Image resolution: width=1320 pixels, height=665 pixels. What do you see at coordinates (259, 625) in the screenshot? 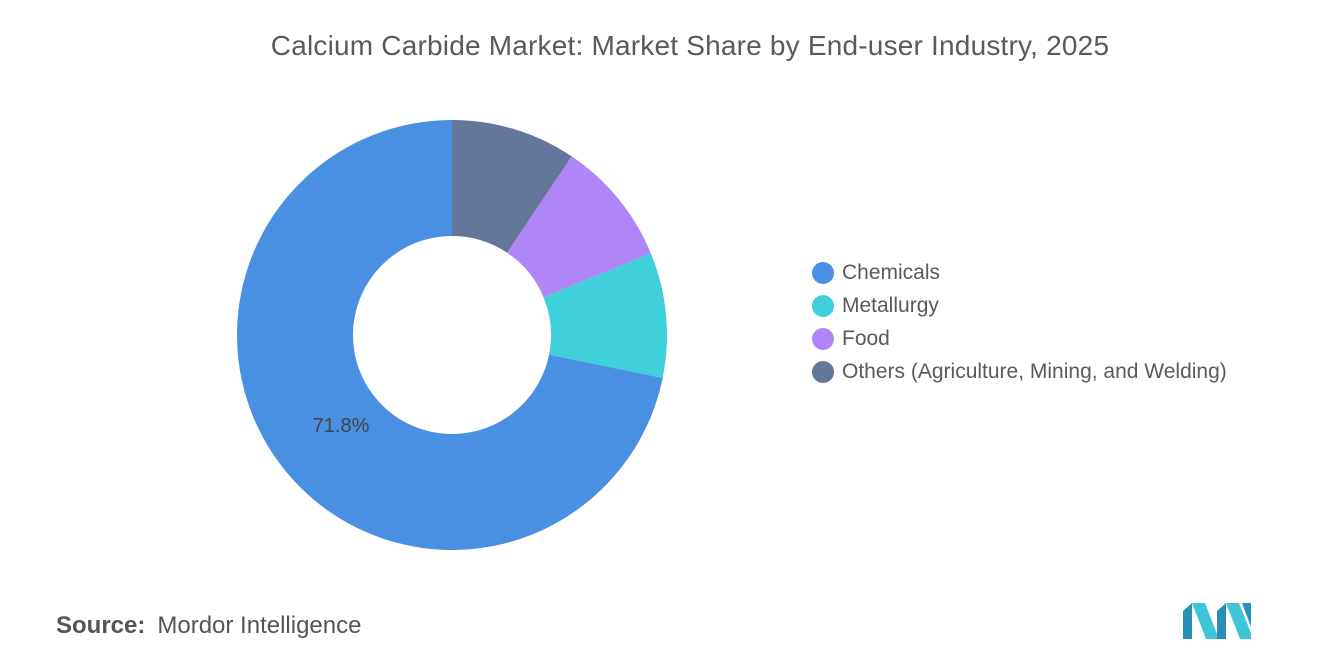
I see `source-value: Mordor Intelligence` at bounding box center [259, 625].